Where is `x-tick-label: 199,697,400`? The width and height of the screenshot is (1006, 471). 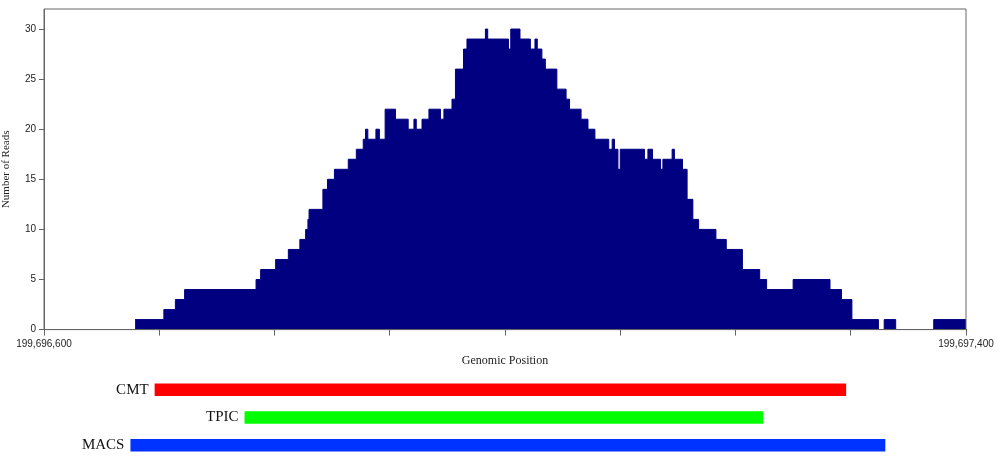 x-tick-label: 199,697,400 is located at coordinates (966, 344).